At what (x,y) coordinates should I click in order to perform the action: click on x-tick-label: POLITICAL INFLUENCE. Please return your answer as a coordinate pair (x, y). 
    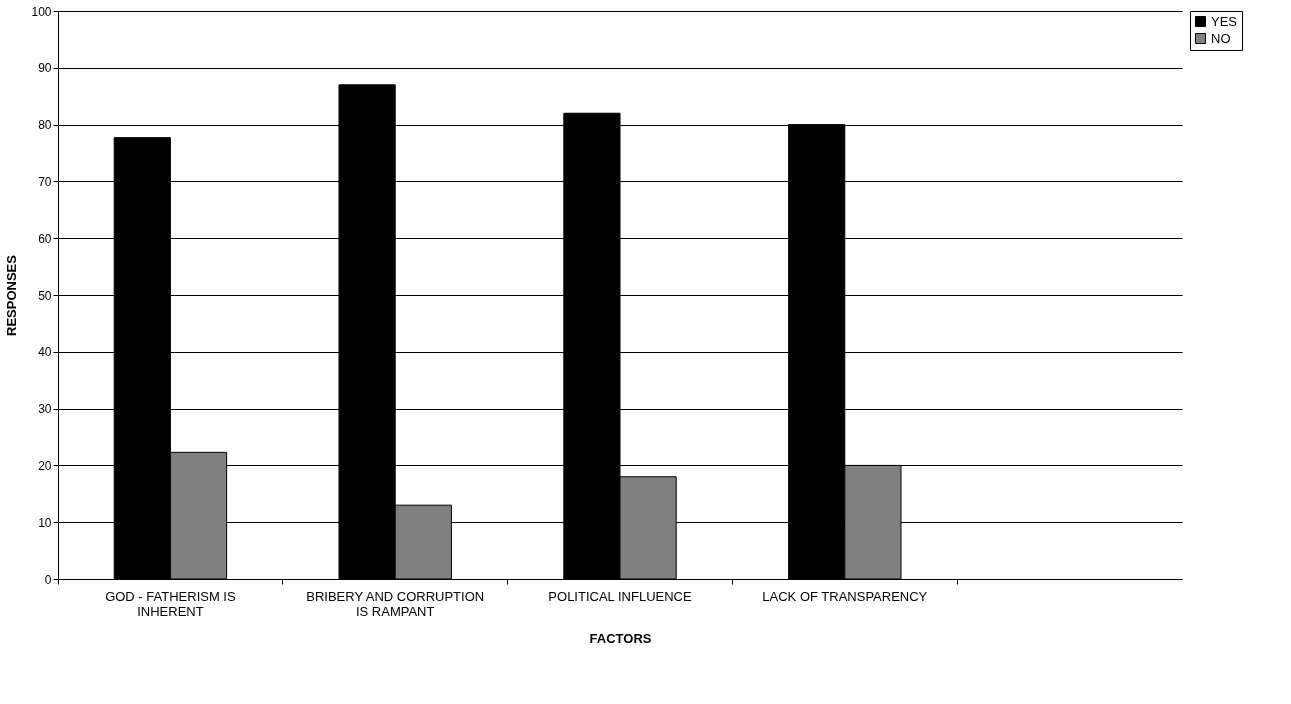
    Looking at the image, I should click on (620, 596).